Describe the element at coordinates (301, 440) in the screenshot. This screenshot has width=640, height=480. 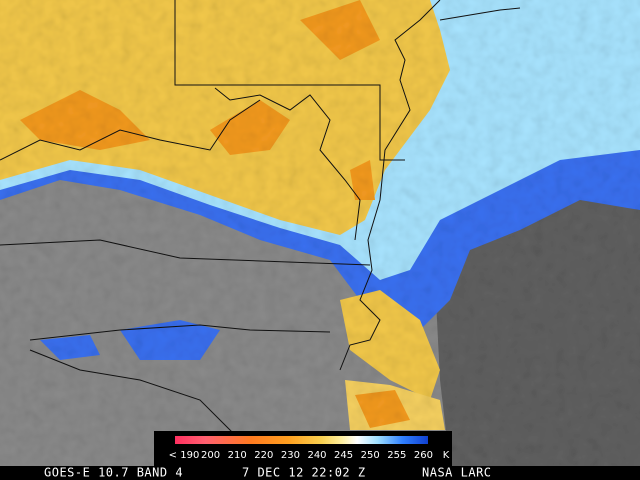
I see `legend-bar` at that location.